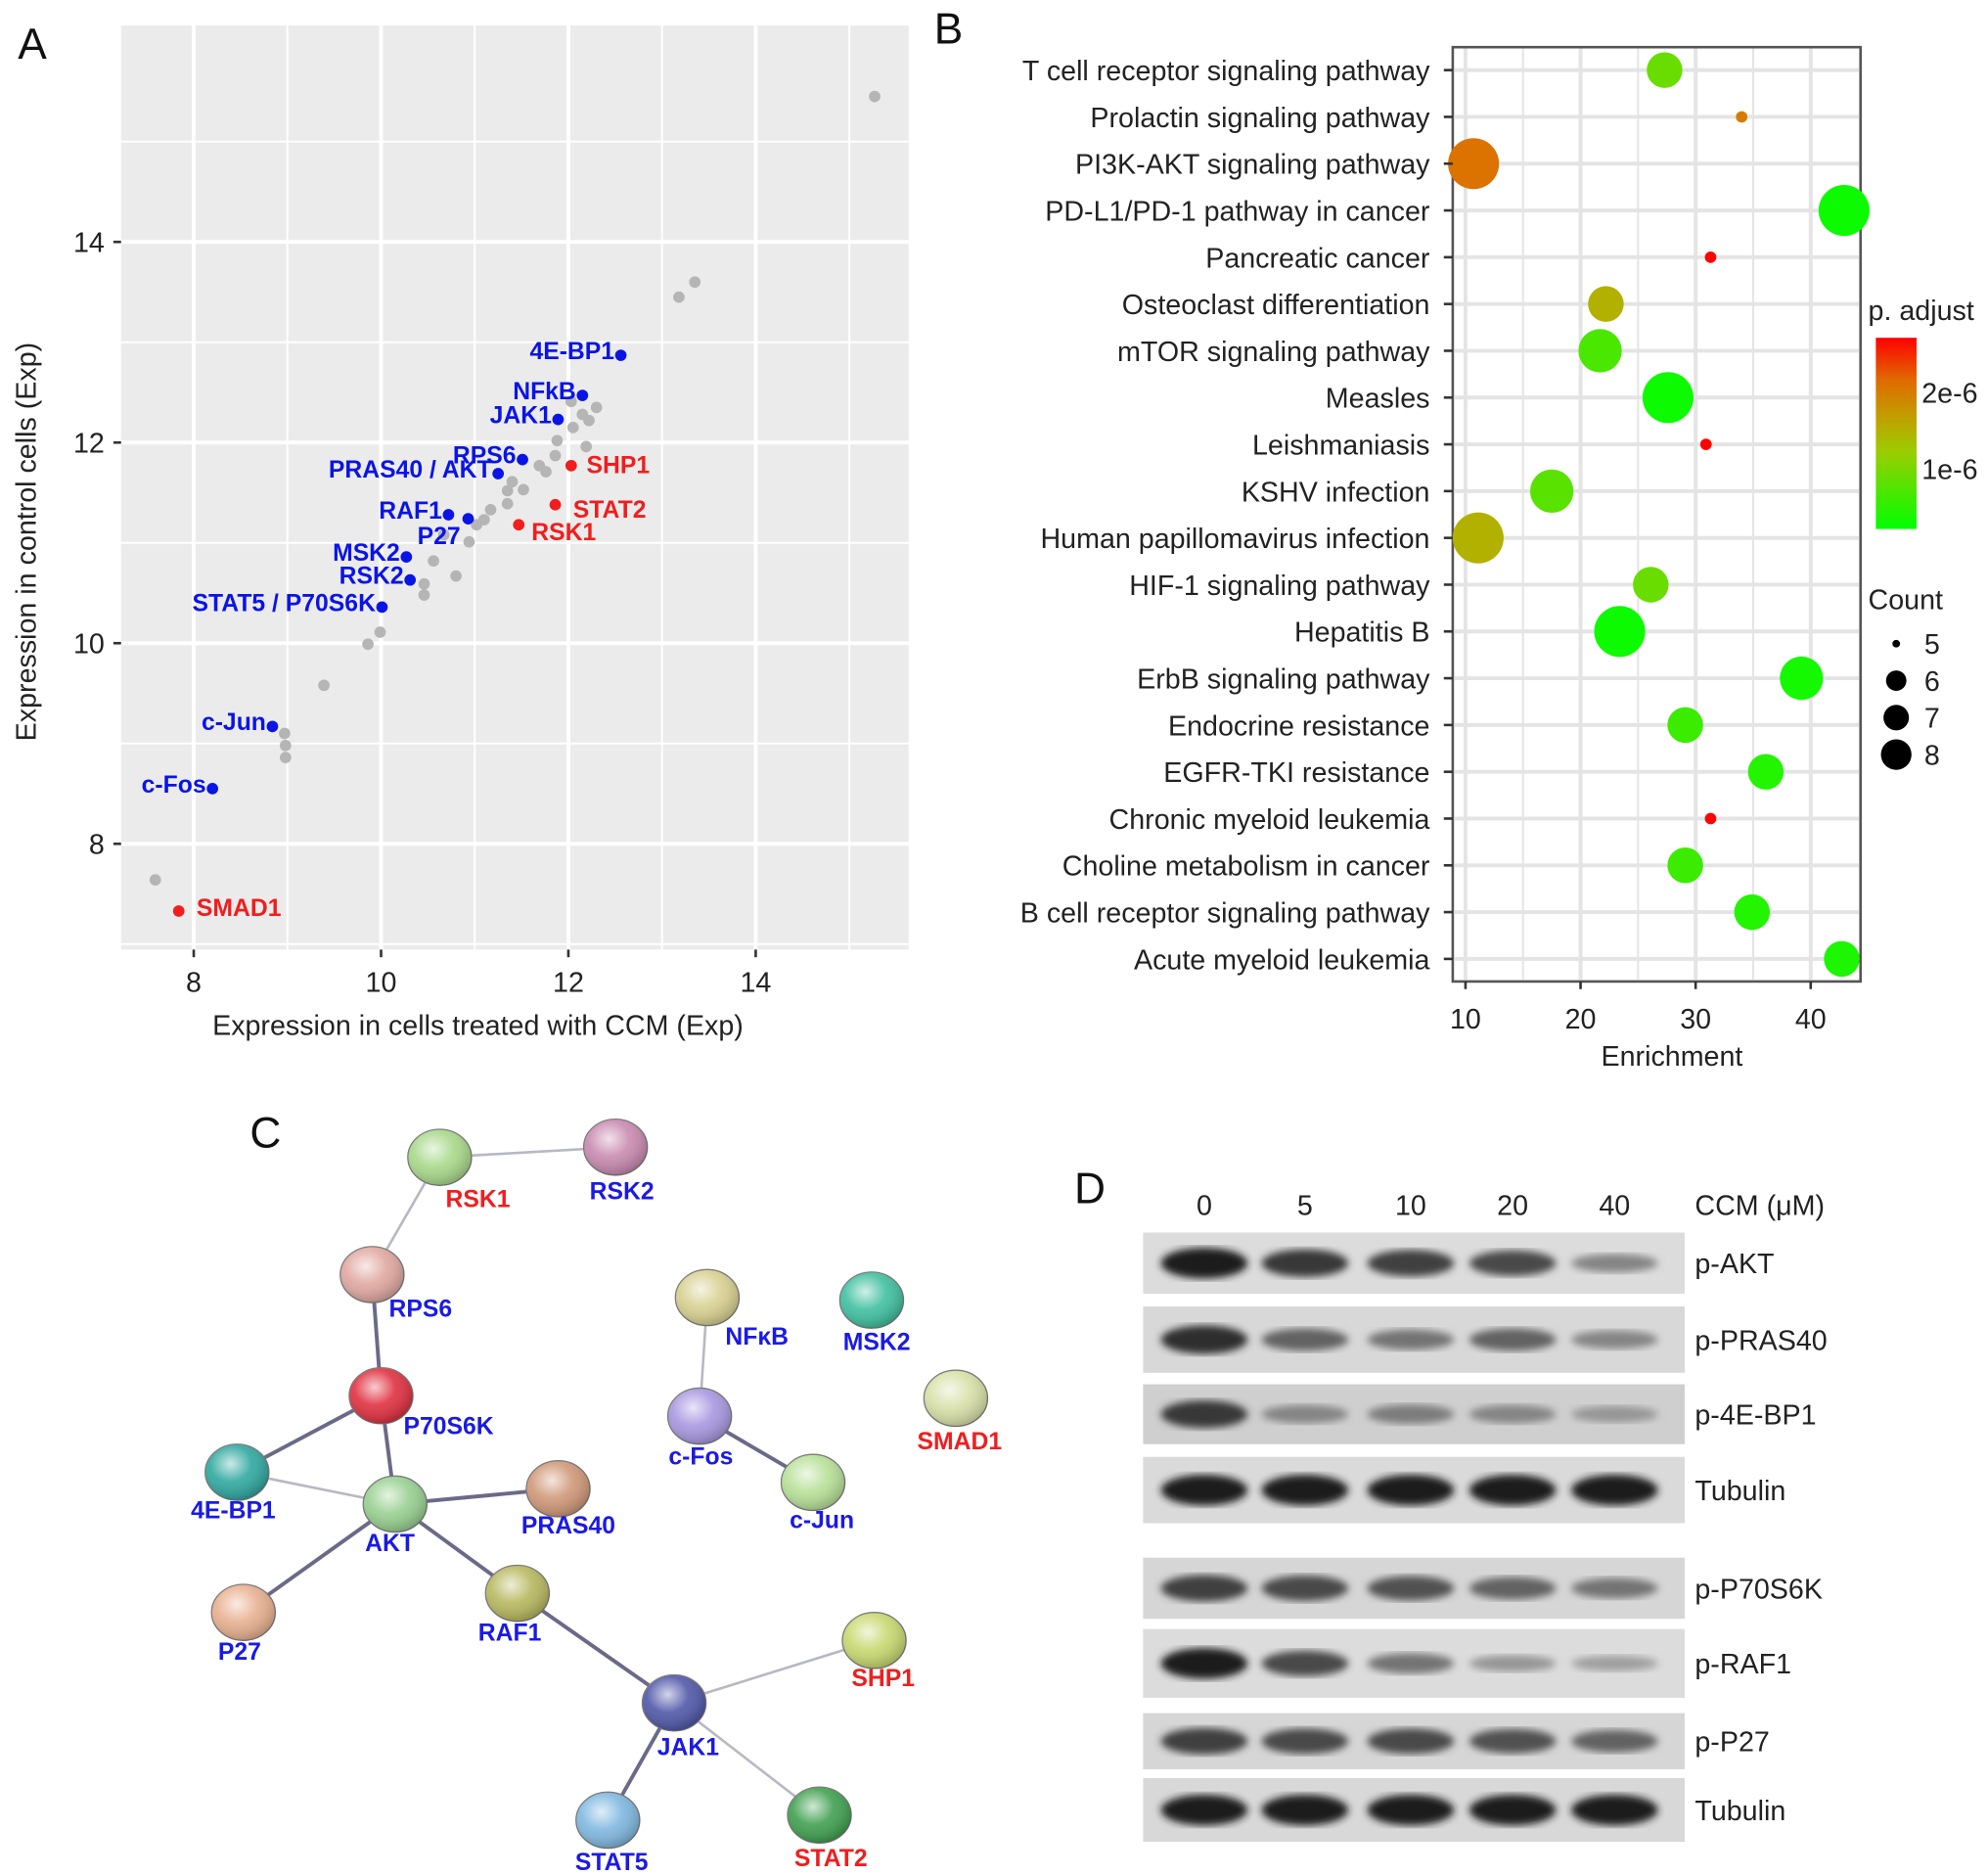  What do you see at coordinates (755, 982) in the screenshot?
I see `x-tick-label: 14` at bounding box center [755, 982].